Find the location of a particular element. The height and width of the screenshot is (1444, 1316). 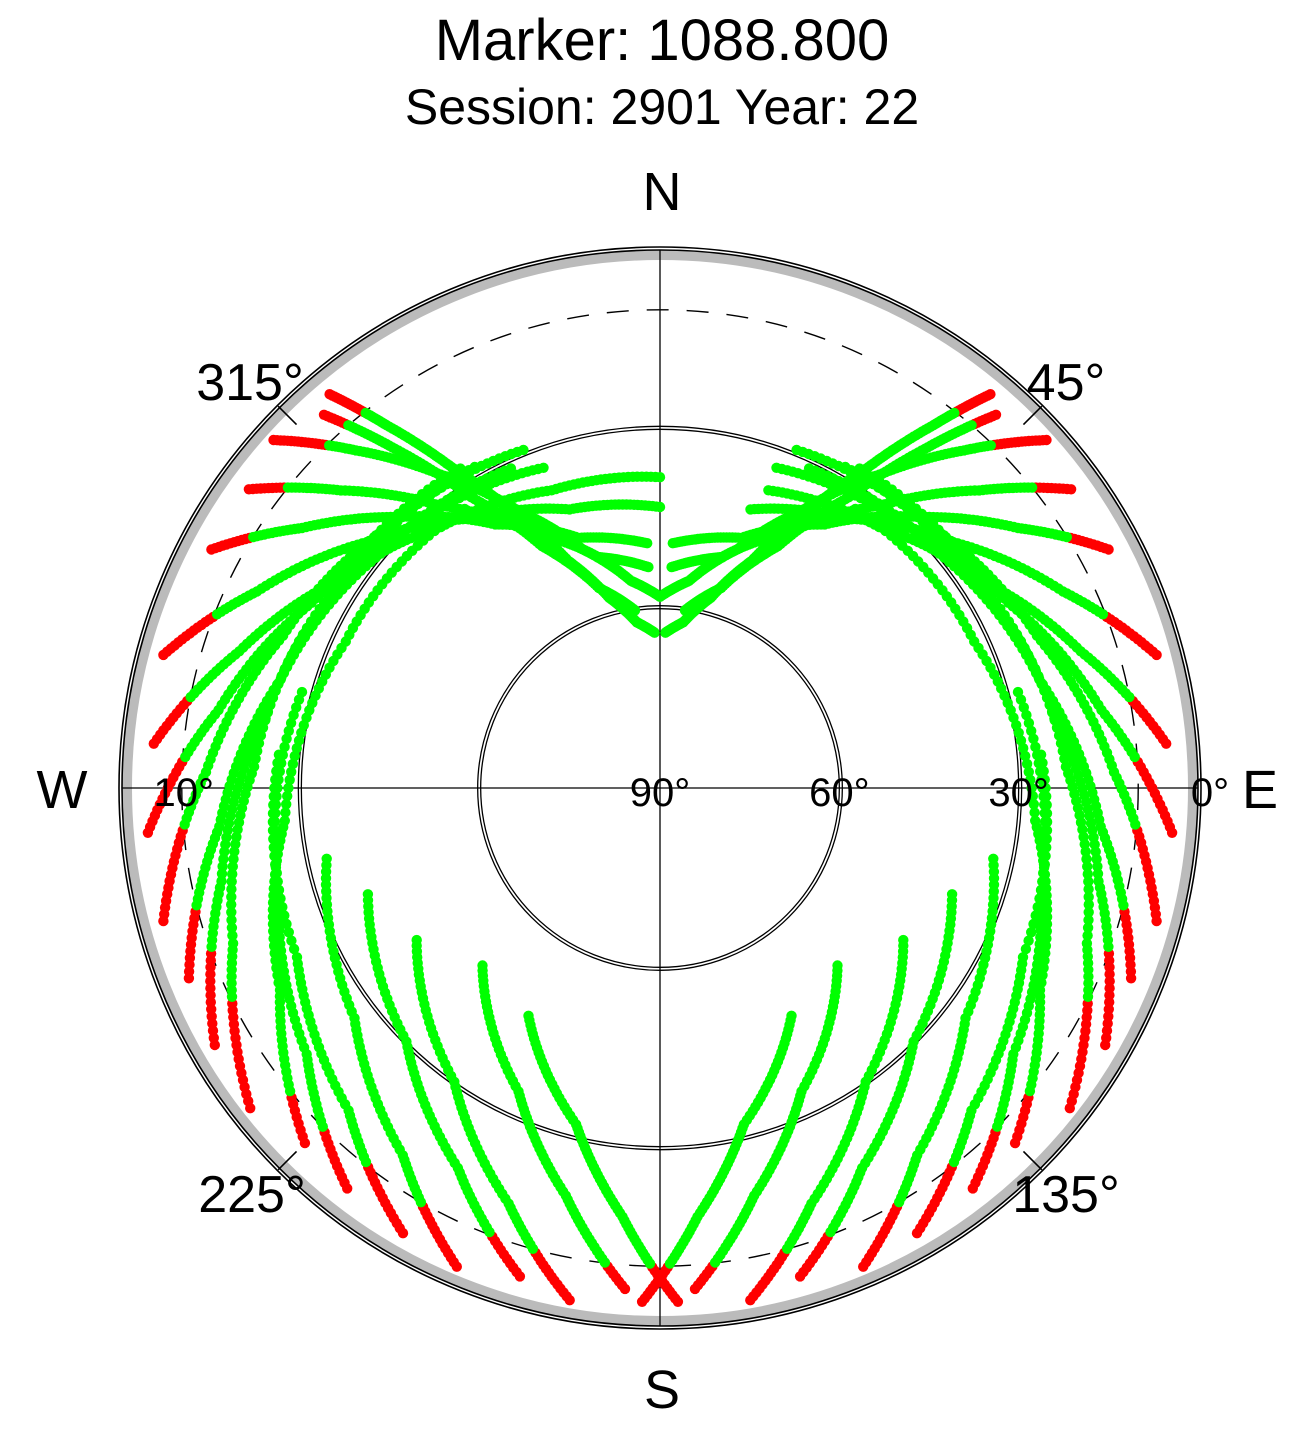

cardinal-west: W is located at coordinates (62, 790).